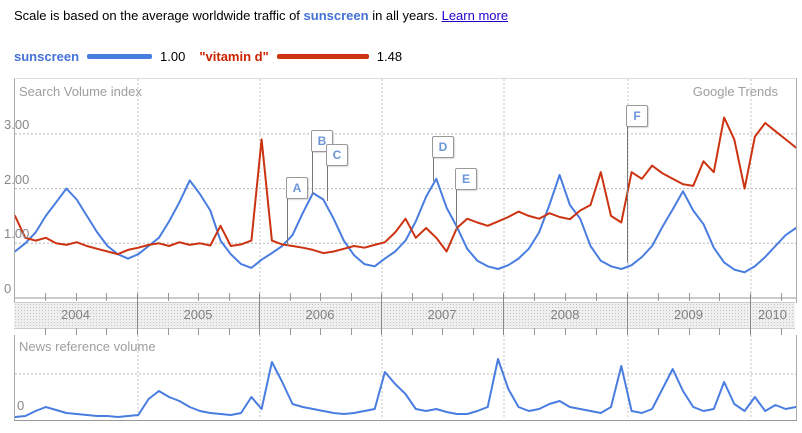 This screenshot has width=802, height=433. Describe the element at coordinates (337, 155) in the screenshot. I see `event-flag-C: C` at that location.